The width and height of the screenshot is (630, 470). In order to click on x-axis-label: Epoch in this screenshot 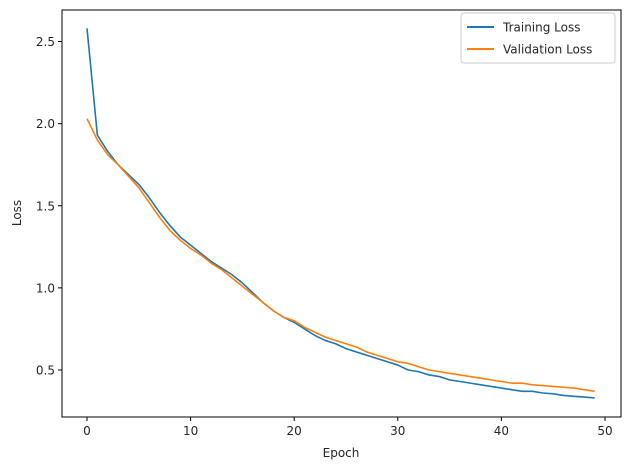, I will do `click(341, 453)`.